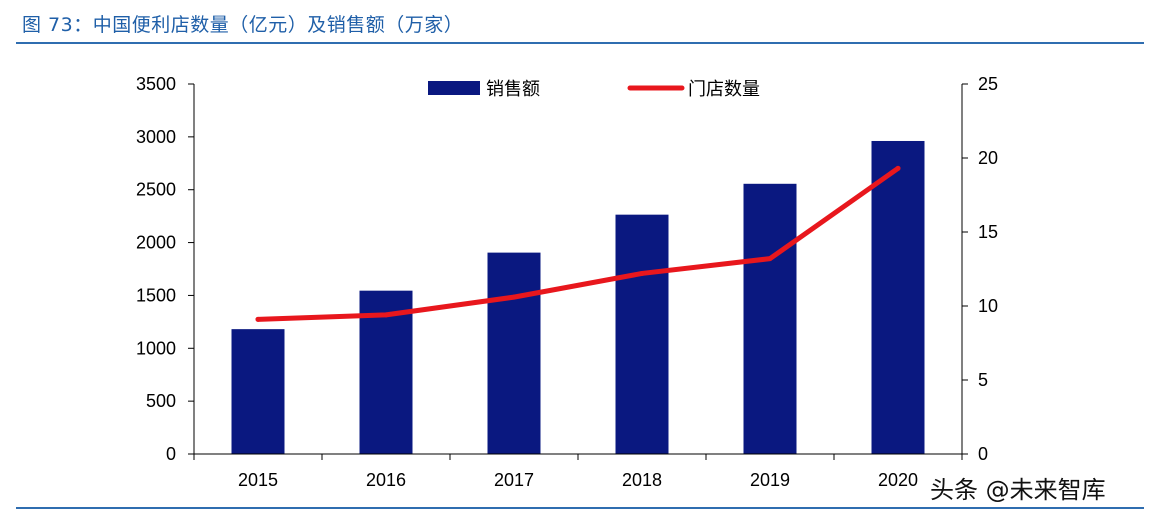 This screenshot has height=516, width=1158. Describe the element at coordinates (243, 25) in the screenshot. I see `figure-title: 图 73：中国便利店数量（亿元）及销售额（万家）` at that location.